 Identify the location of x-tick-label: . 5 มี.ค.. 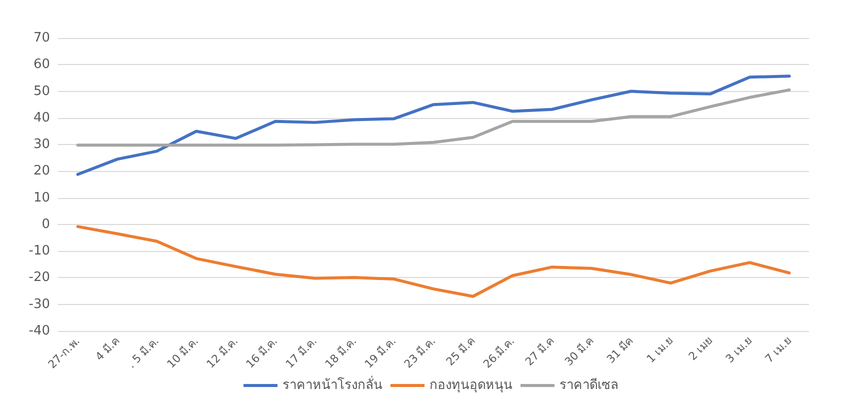
(143, 352).